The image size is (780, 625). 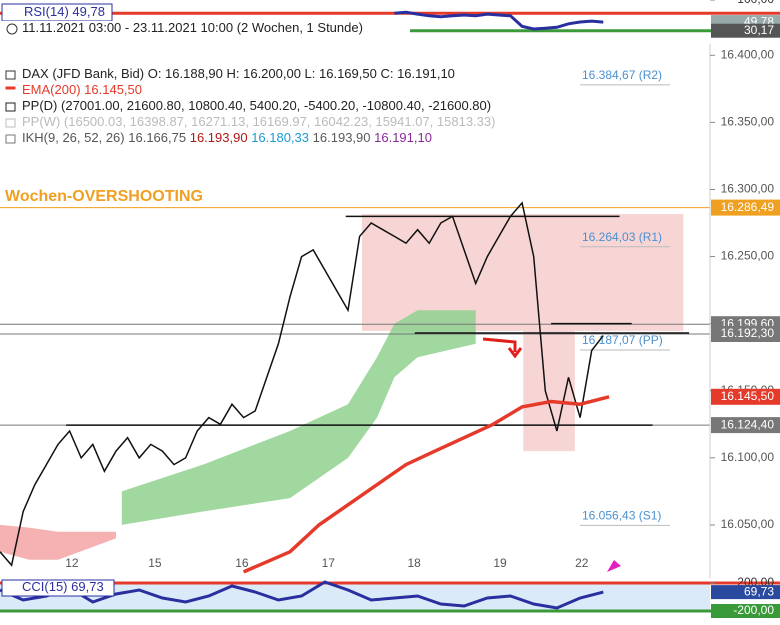 What do you see at coordinates (748, 189) in the screenshot?
I see `y-tick-label: 16.300,00` at bounding box center [748, 189].